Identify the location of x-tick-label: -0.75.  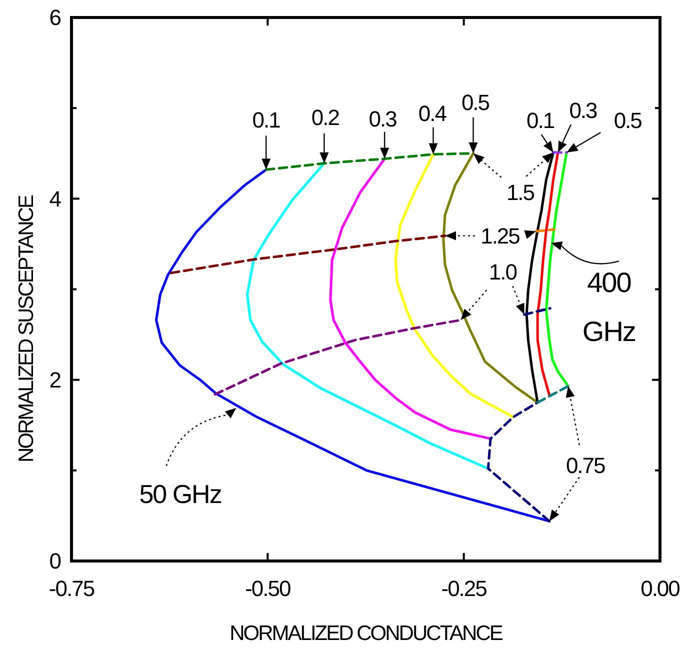
(71, 588).